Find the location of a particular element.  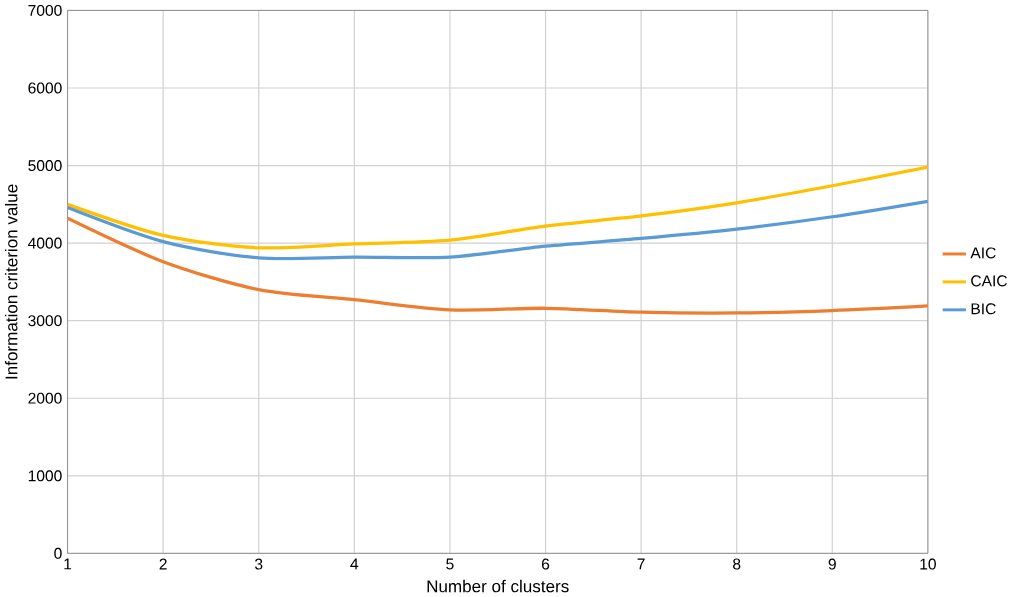

y-tick-label: 2000 is located at coordinates (45, 398).